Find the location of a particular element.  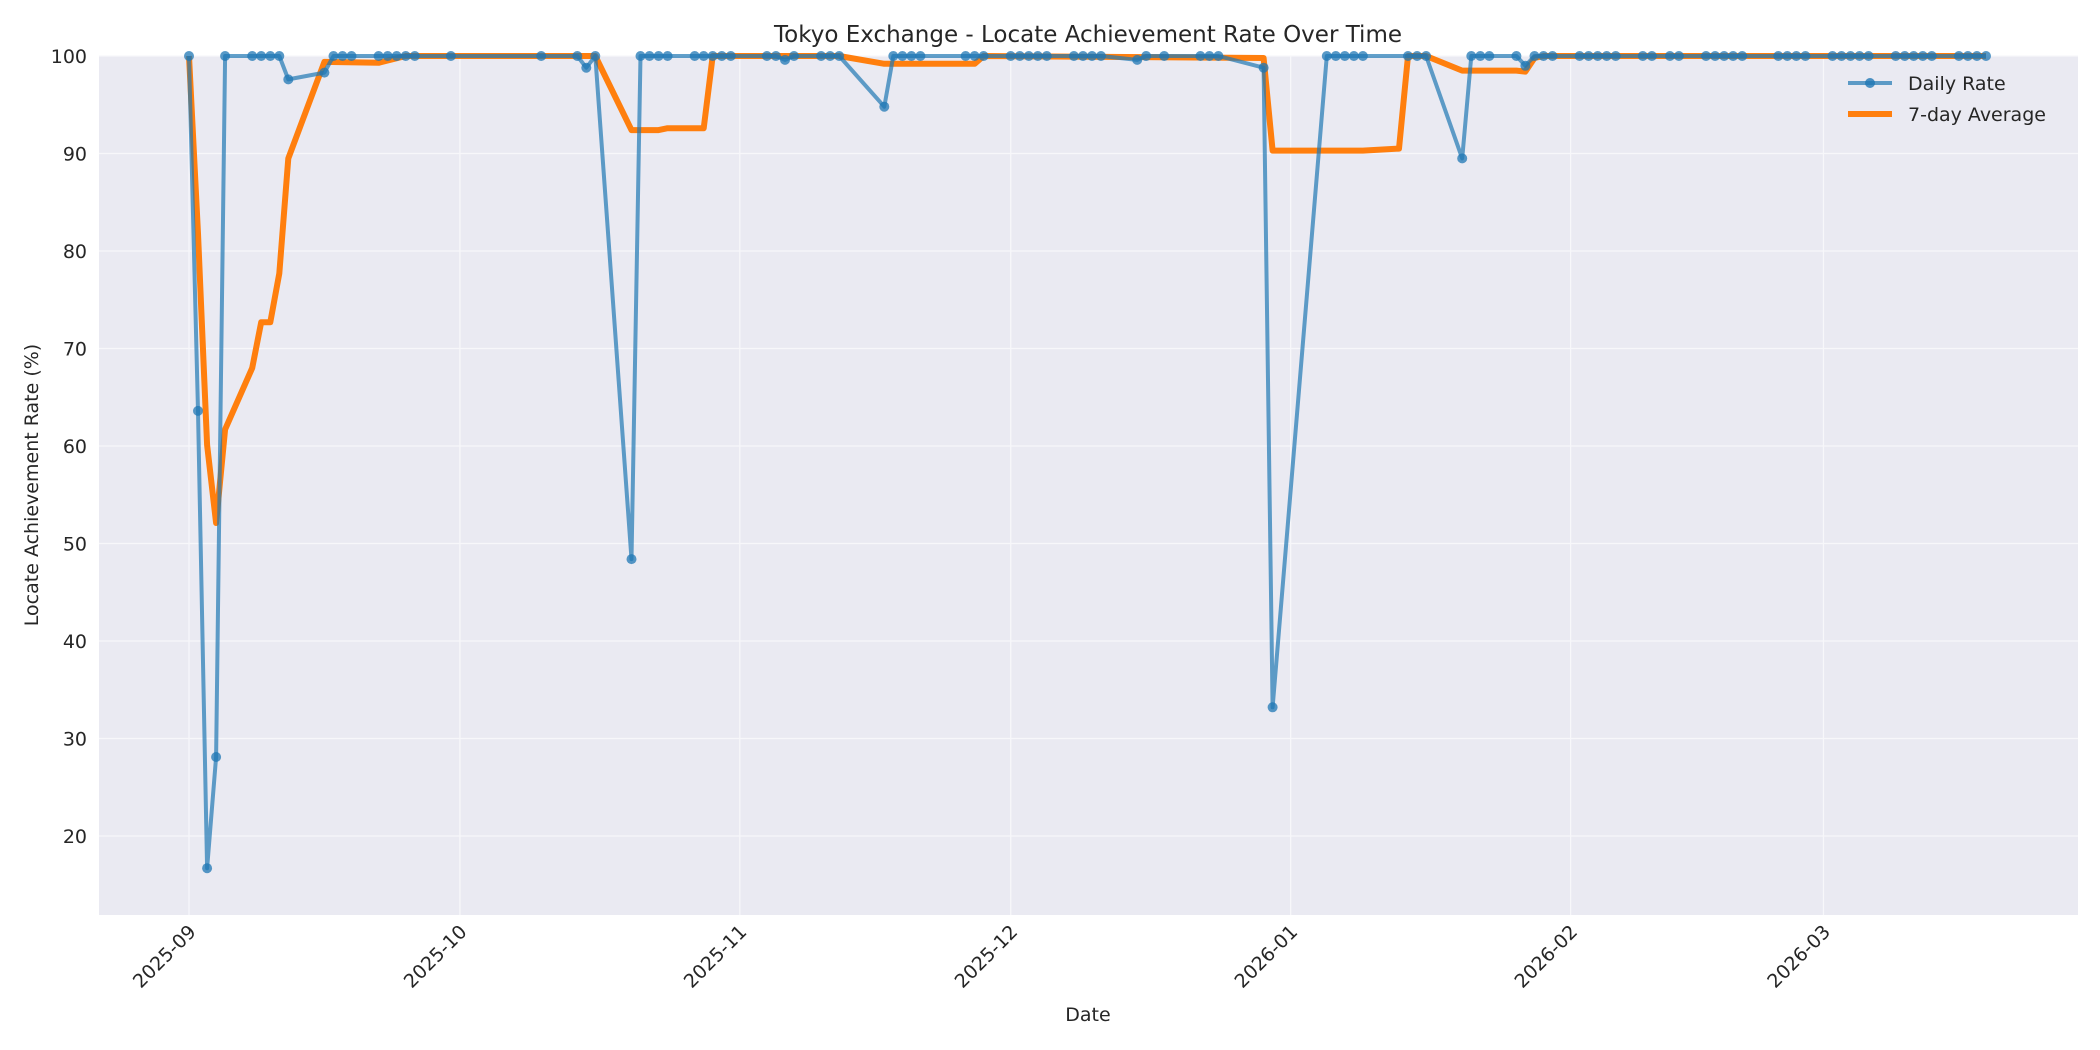

legend-label-7day-average: 7-day Average is located at coordinates (1977, 115).